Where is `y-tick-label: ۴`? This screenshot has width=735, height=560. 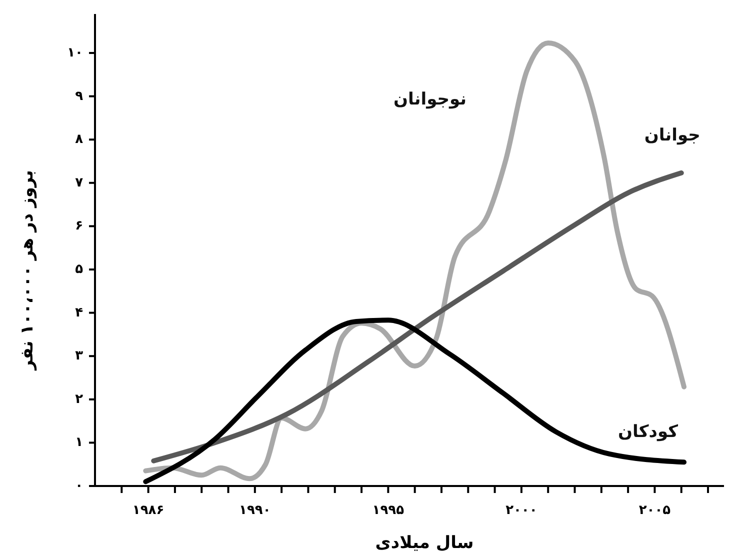
y-tick-label: ۴ is located at coordinates (79, 312).